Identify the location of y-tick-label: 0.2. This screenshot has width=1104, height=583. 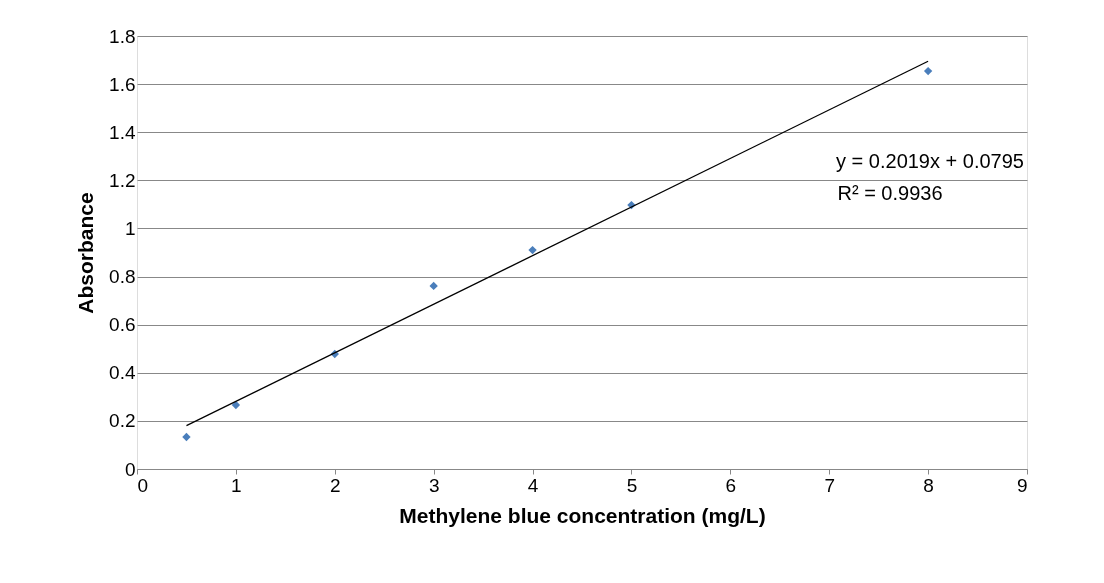
(122, 421).